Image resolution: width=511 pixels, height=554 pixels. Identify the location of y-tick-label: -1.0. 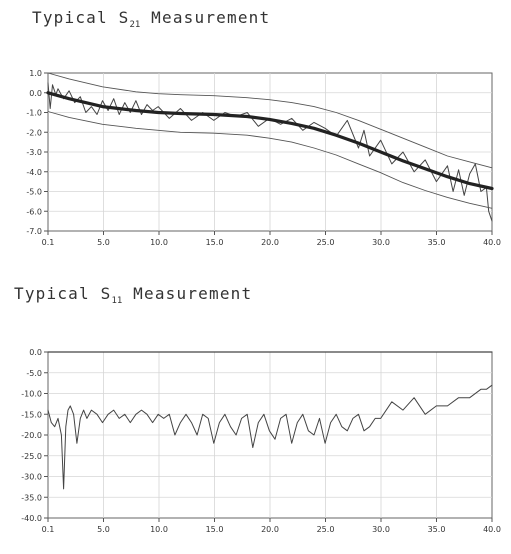
(34, 113).